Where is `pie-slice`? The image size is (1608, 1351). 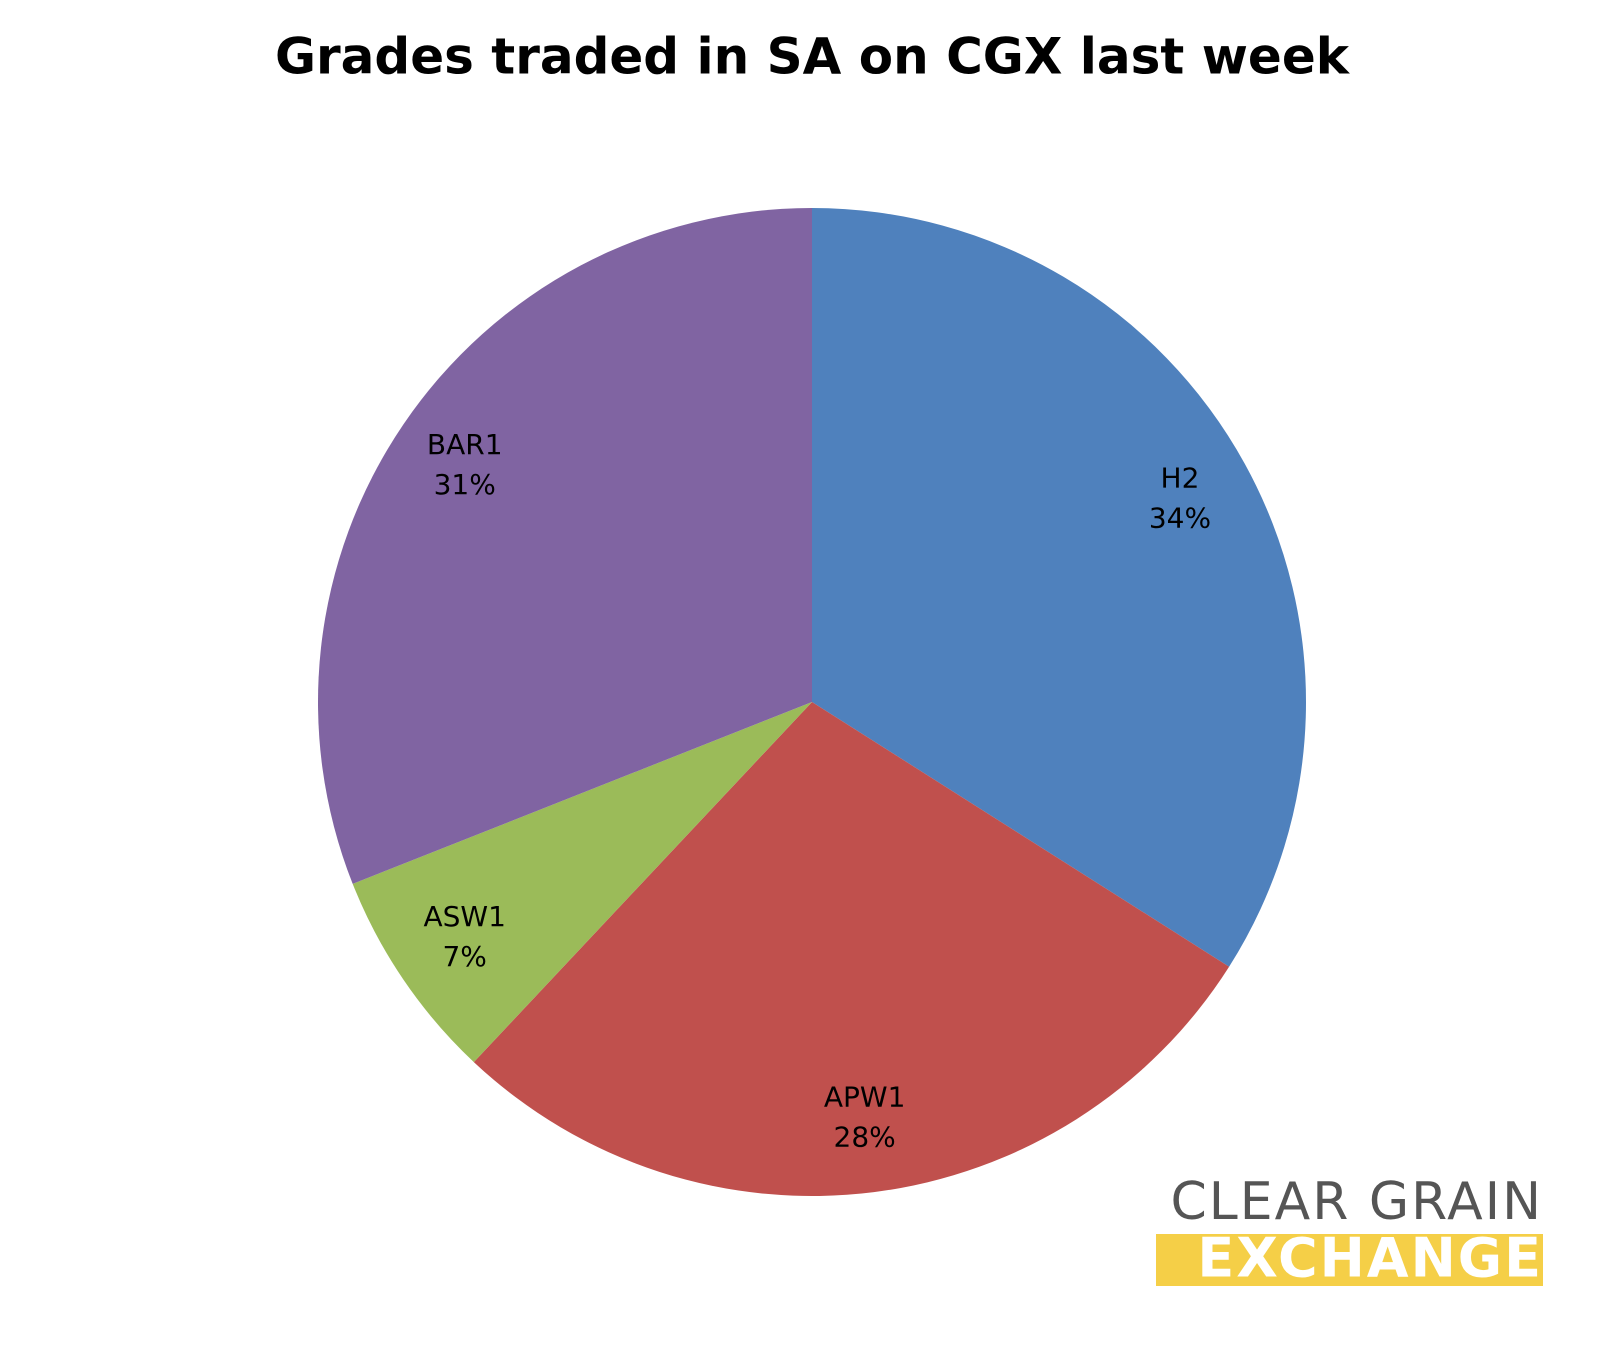
pie-slice is located at coordinates (582, 882).